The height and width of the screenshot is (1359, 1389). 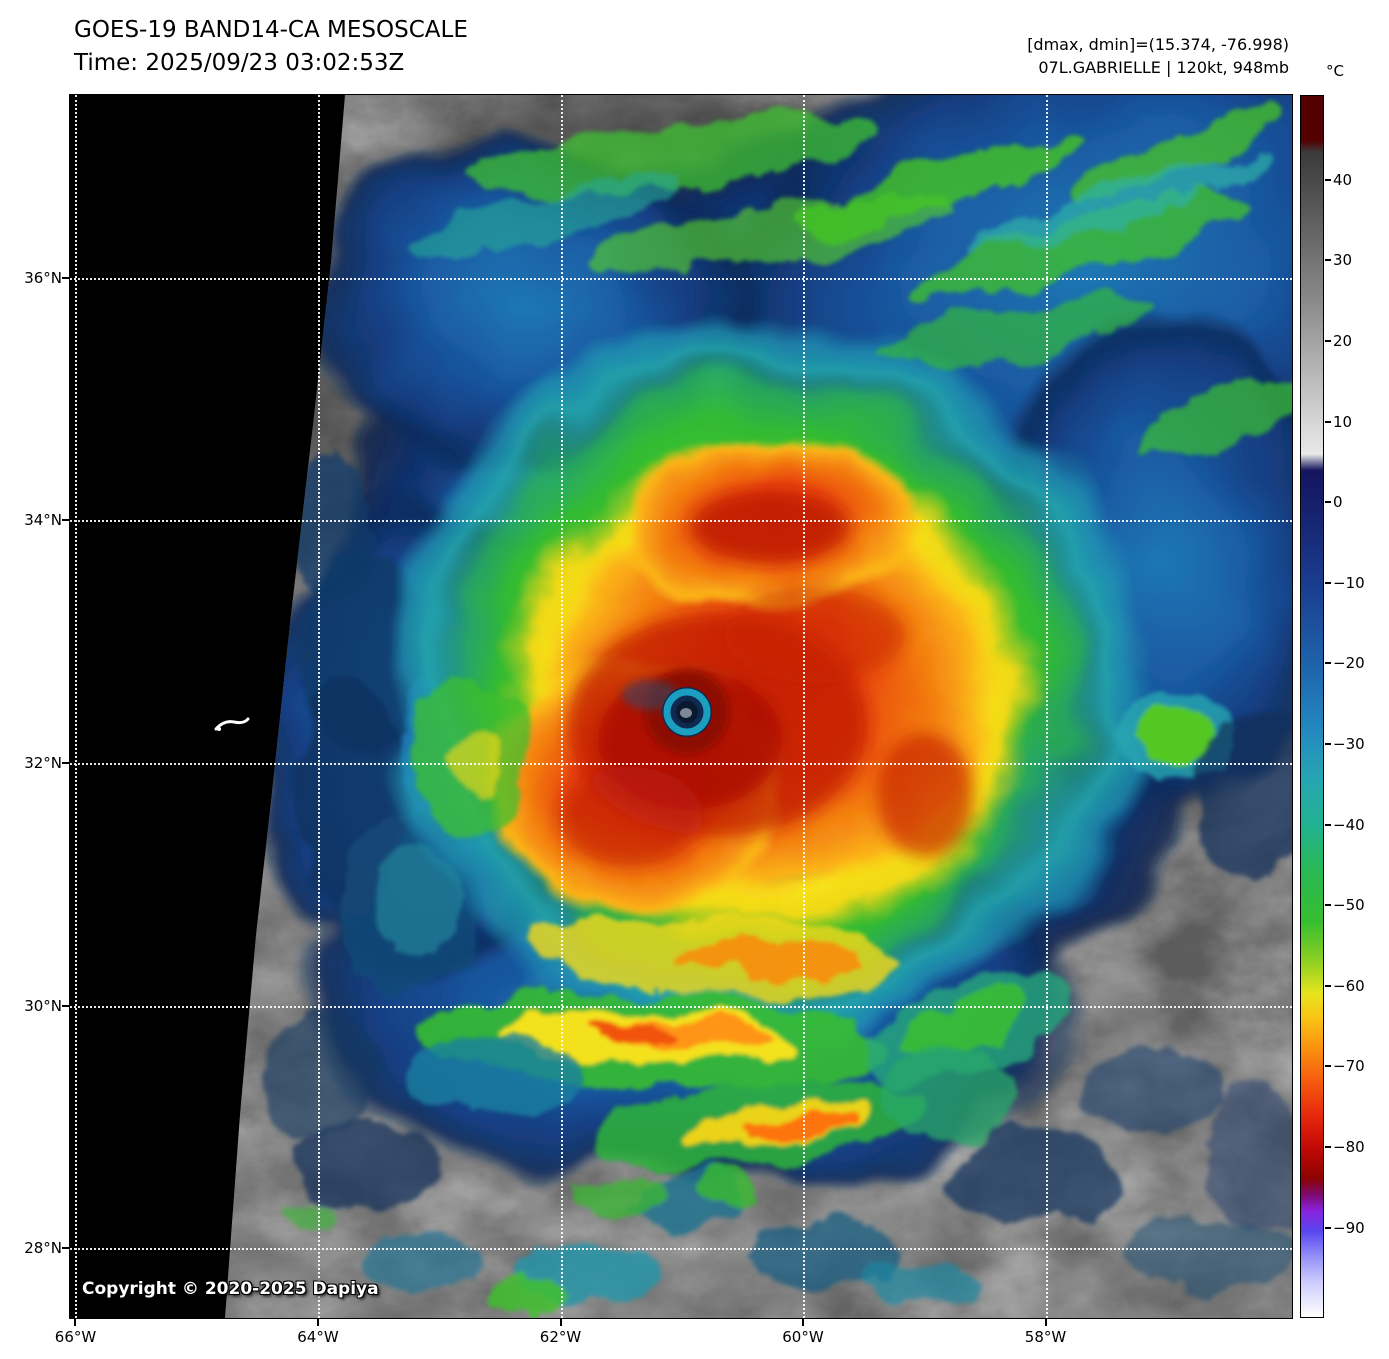 What do you see at coordinates (43, 1005) in the screenshot?
I see `lat-tick-label: 30°N` at bounding box center [43, 1005].